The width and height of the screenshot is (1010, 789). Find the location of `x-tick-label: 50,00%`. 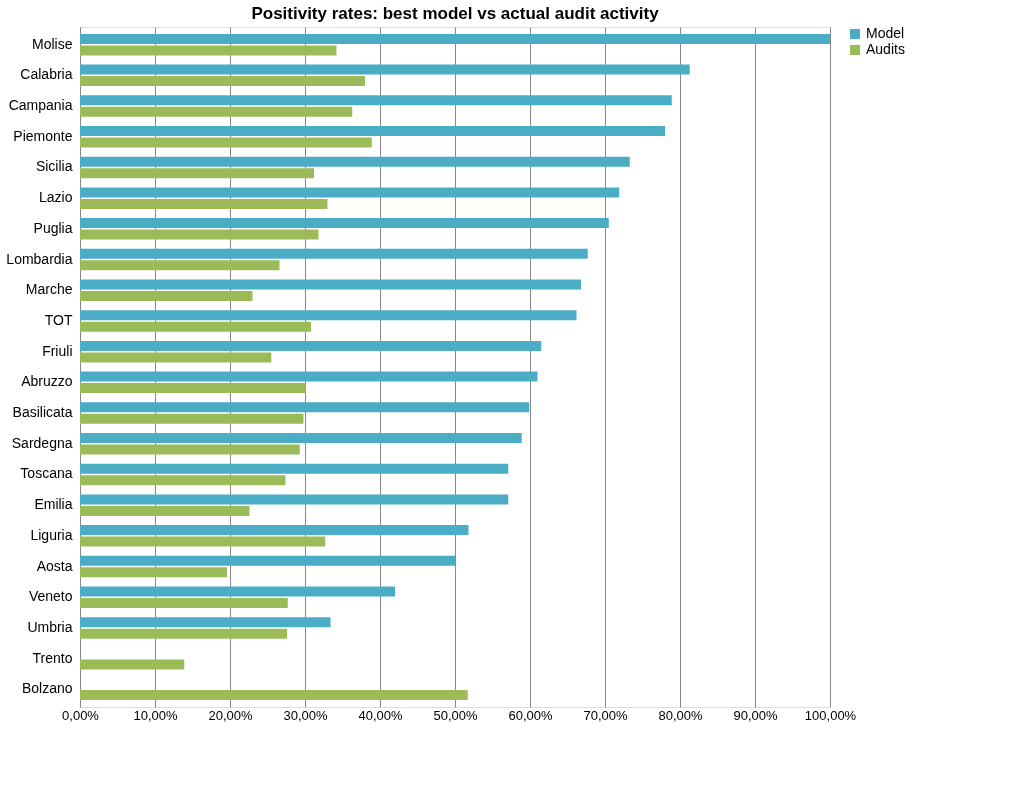

x-tick-label: 50,00% is located at coordinates (455, 715).